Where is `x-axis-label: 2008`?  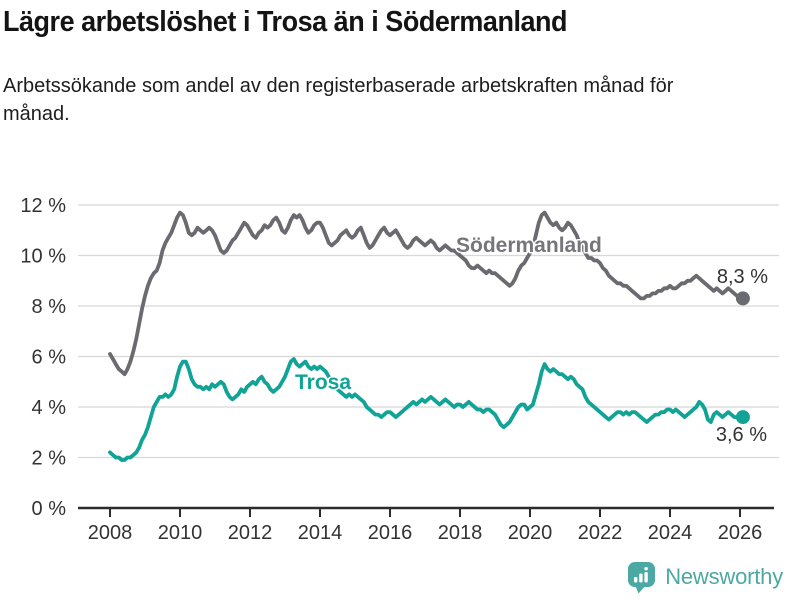
x-axis-label: 2008 is located at coordinates (110, 533).